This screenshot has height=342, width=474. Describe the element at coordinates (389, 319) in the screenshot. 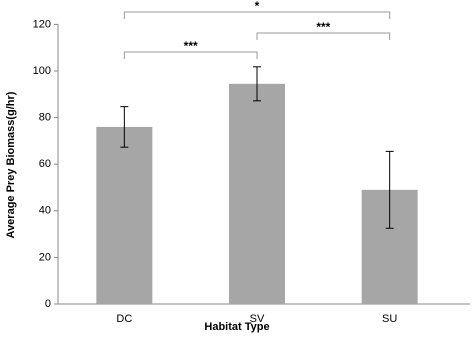

I see `x-tick-label: SU` at that location.